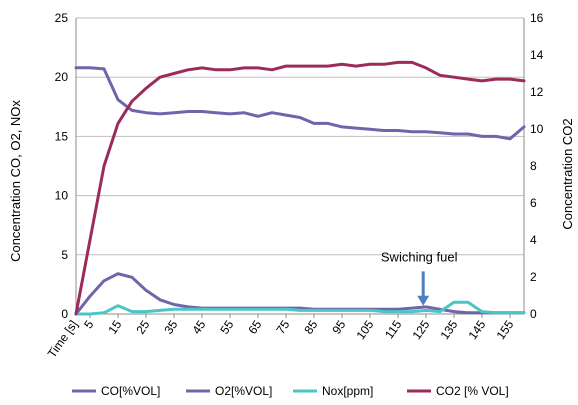  I want to click on y-right-axis-title: Concentration CO2, so click(567, 173).